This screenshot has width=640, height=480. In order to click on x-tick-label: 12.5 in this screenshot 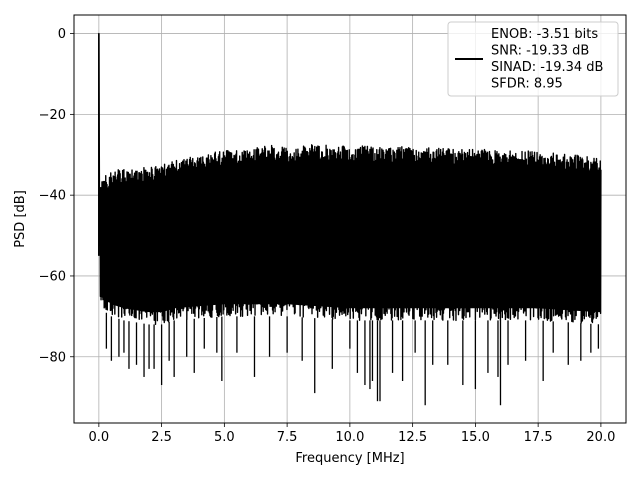, I will do `click(412, 437)`.